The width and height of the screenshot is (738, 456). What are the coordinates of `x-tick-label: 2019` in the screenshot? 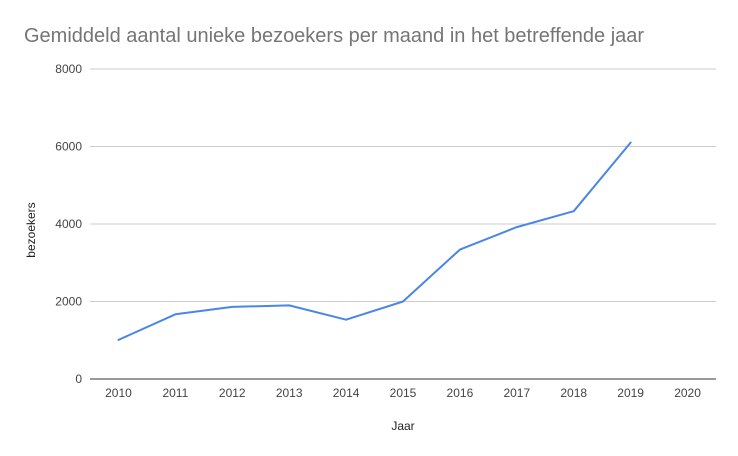 It's located at (630, 393).